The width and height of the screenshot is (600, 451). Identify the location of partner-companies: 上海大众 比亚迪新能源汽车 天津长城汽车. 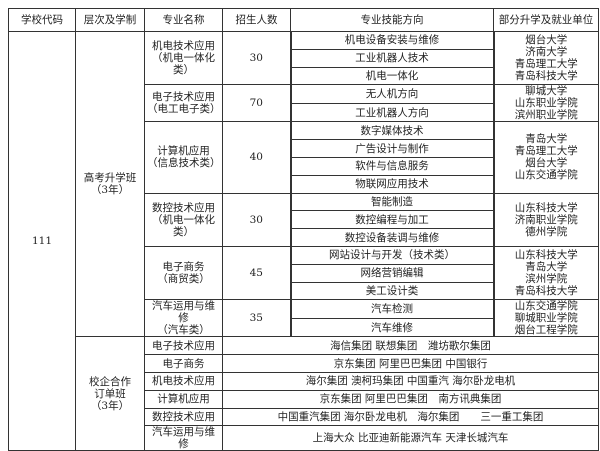
(410, 438).